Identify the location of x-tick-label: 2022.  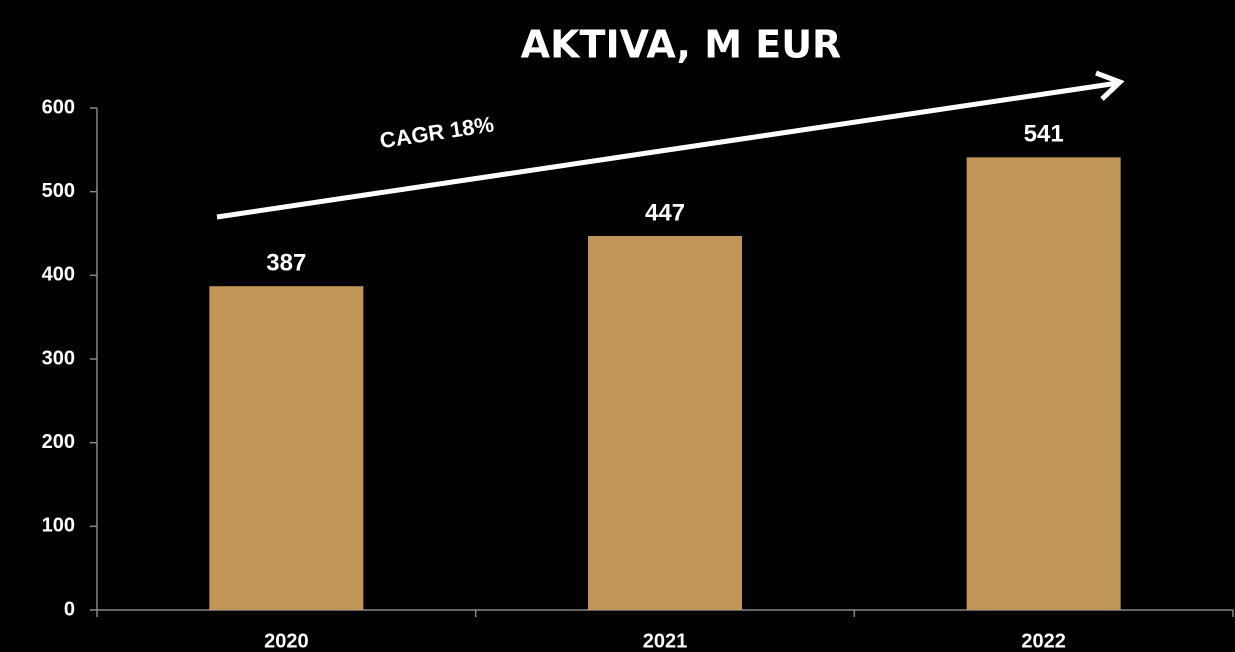
(1043, 641).